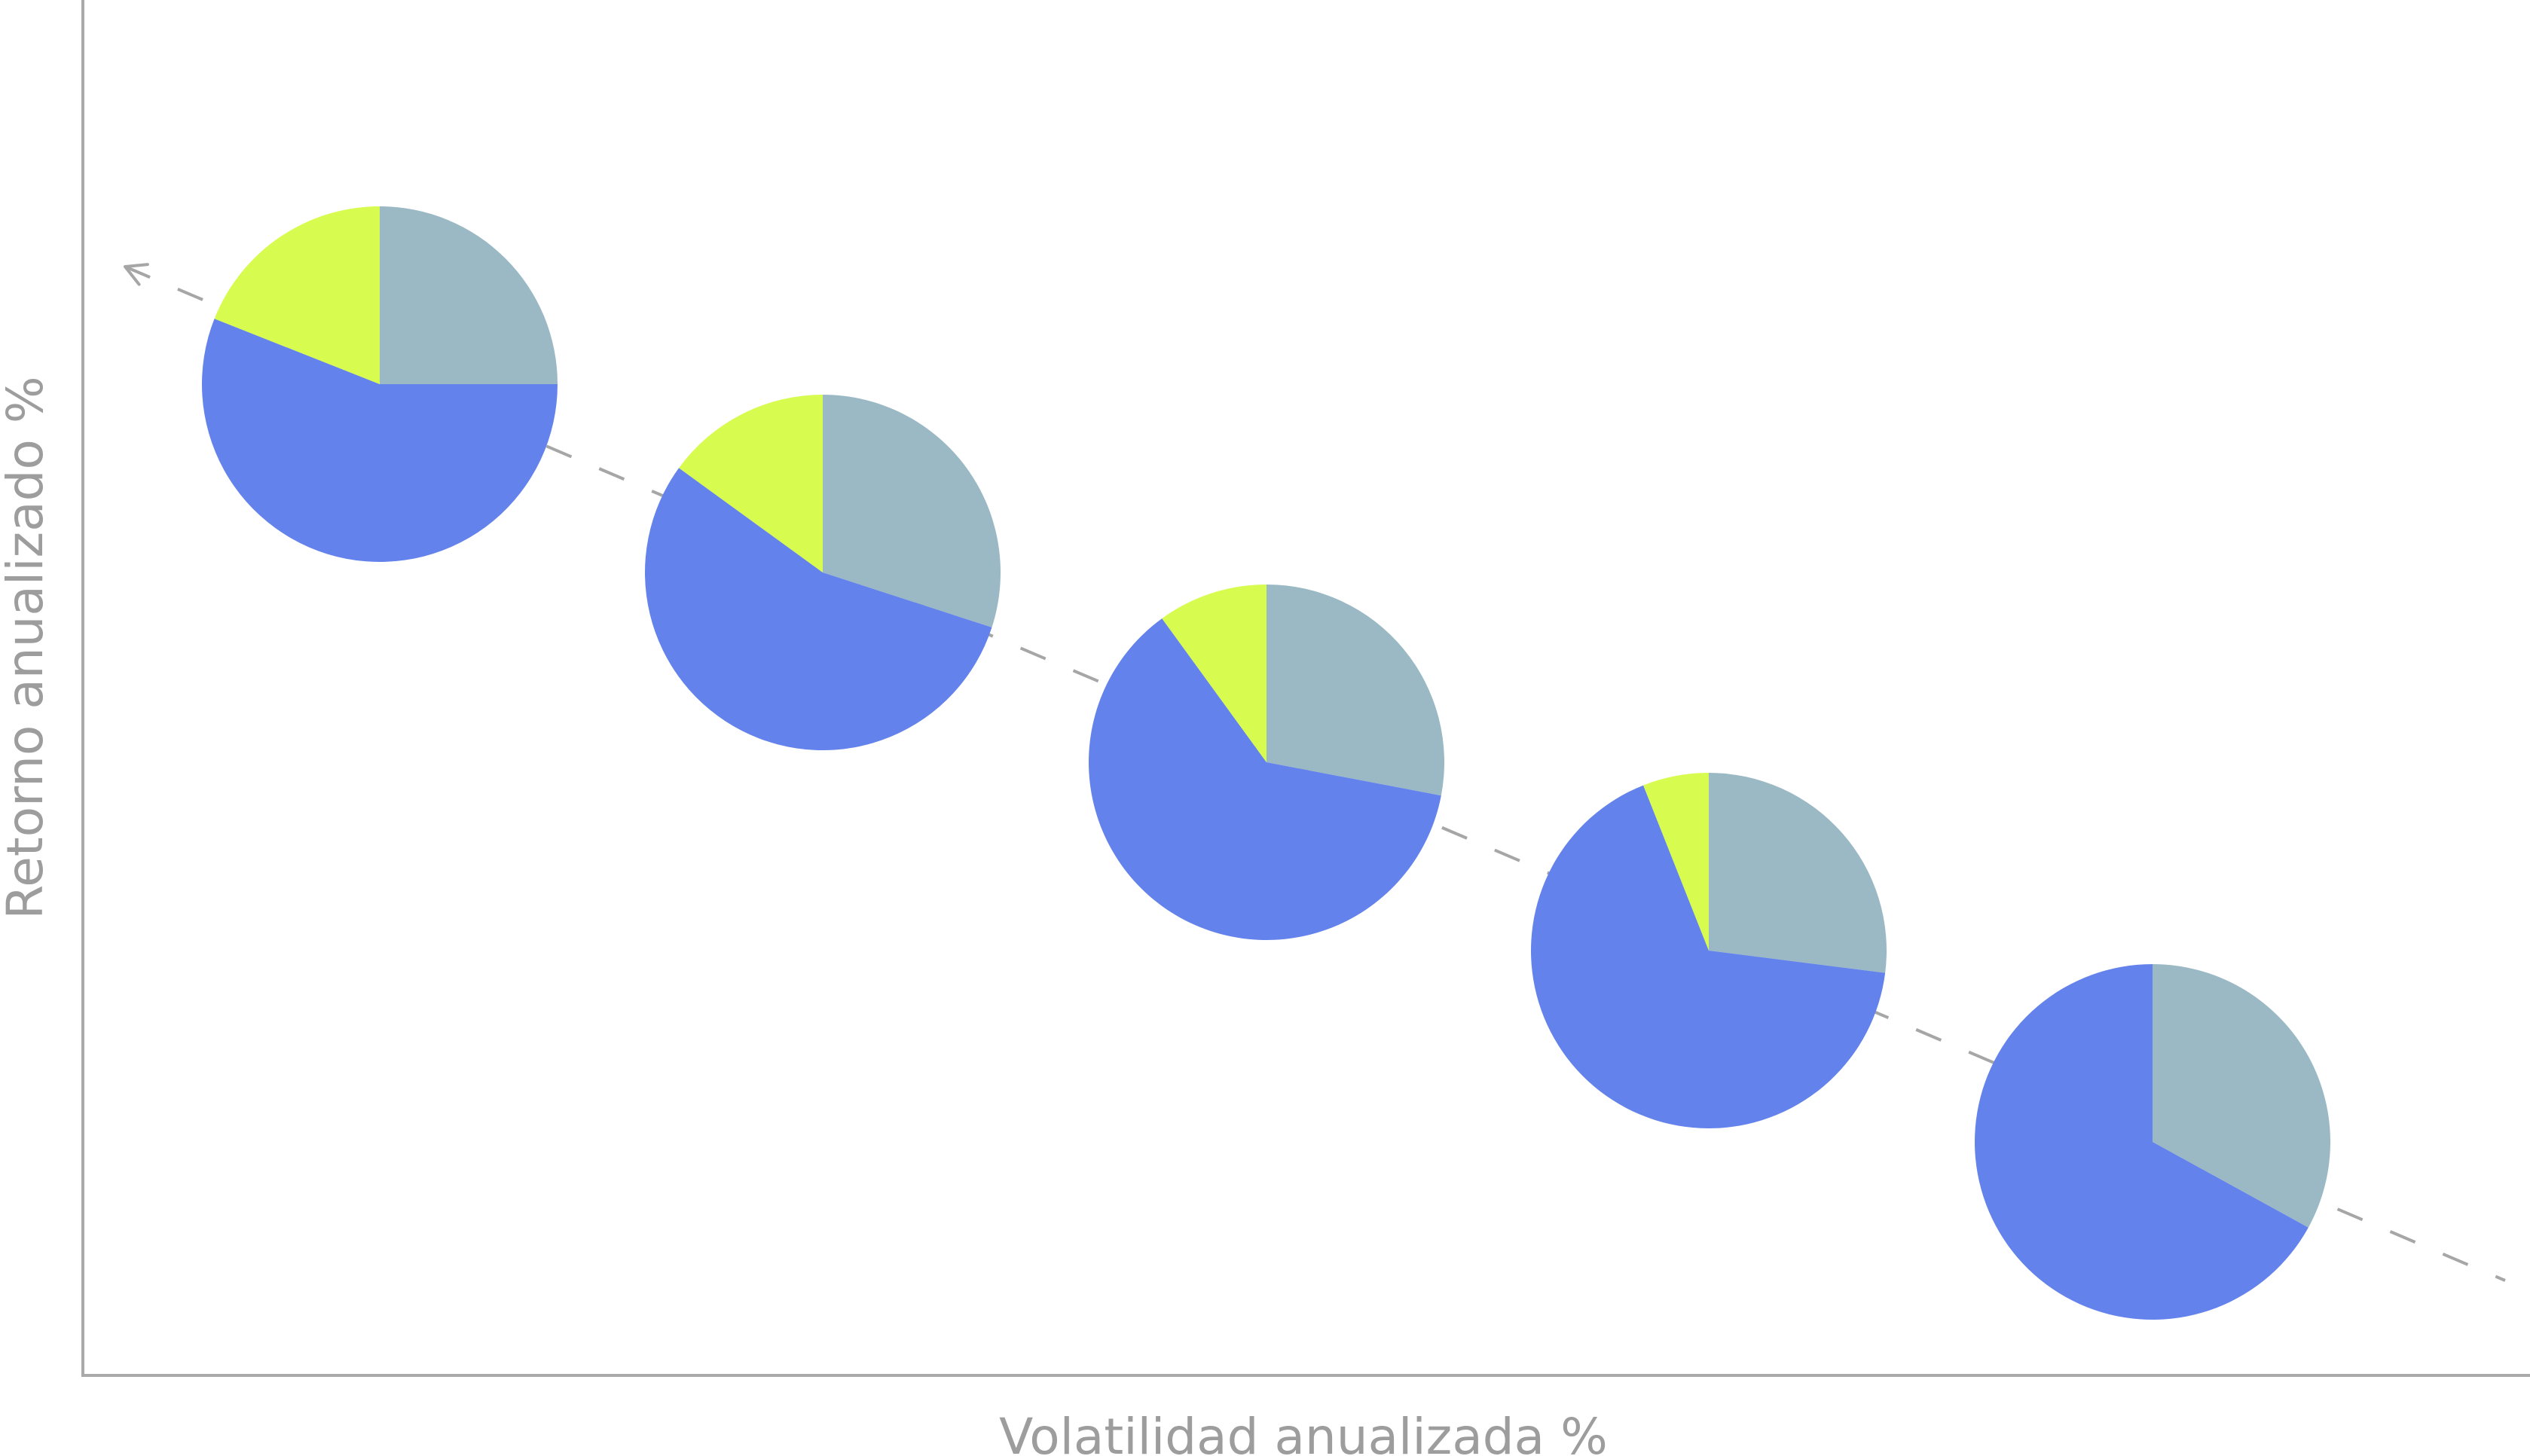 The height and width of the screenshot is (1456, 2530). I want to click on pie-2-slice-lime, so click(751, 483).